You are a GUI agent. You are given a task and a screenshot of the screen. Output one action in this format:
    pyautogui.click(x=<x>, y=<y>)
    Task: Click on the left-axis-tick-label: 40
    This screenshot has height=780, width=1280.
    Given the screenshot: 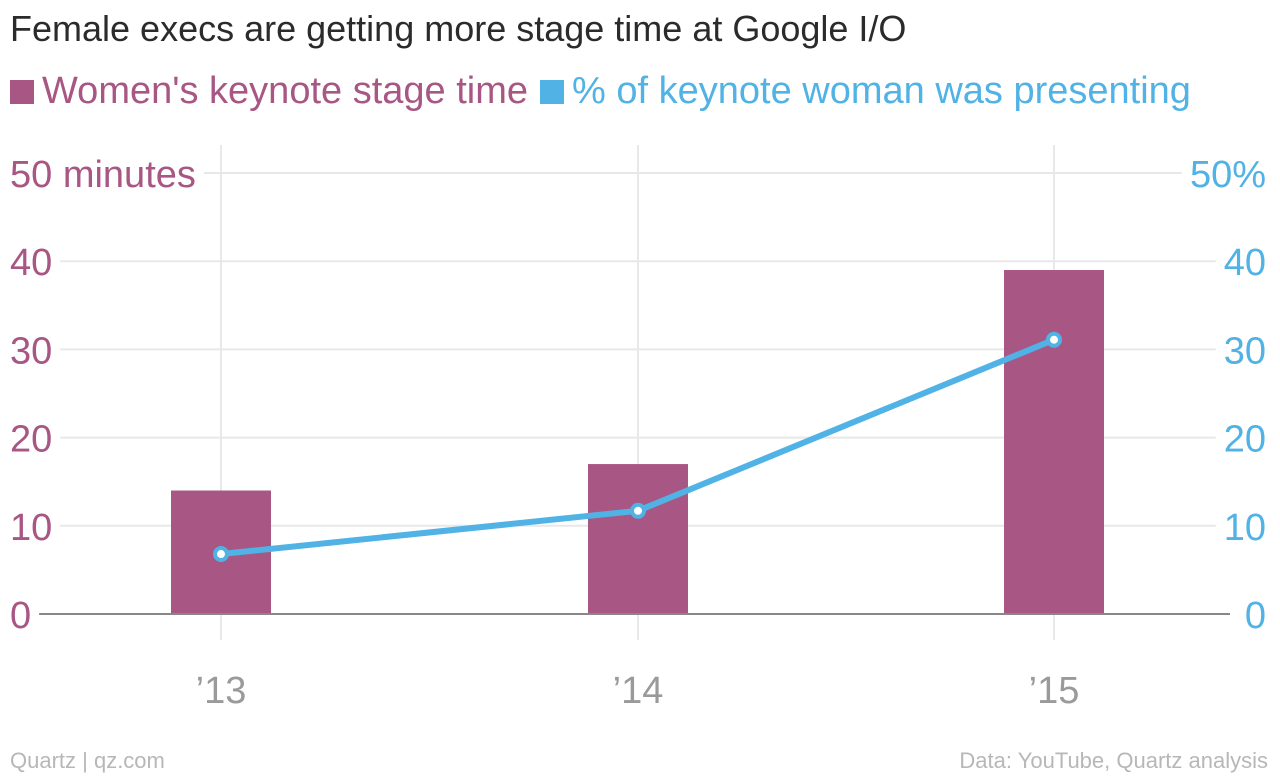 What is the action you would take?
    pyautogui.click(x=31, y=263)
    